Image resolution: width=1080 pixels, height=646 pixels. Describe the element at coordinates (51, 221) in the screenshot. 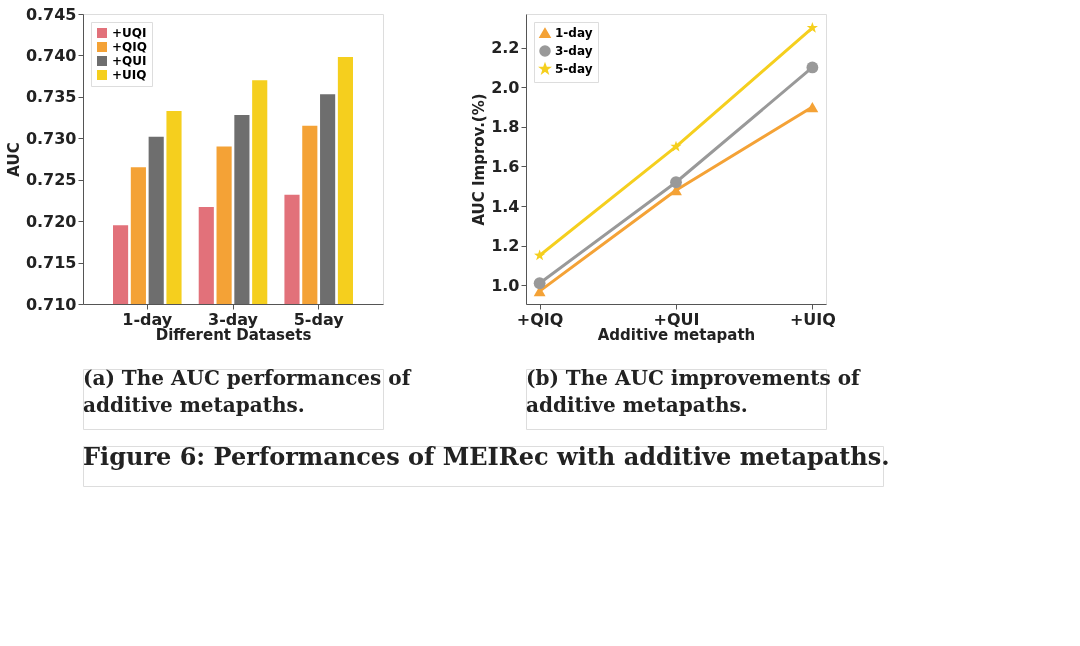

I see `y-tick-label: 0.720` at that location.